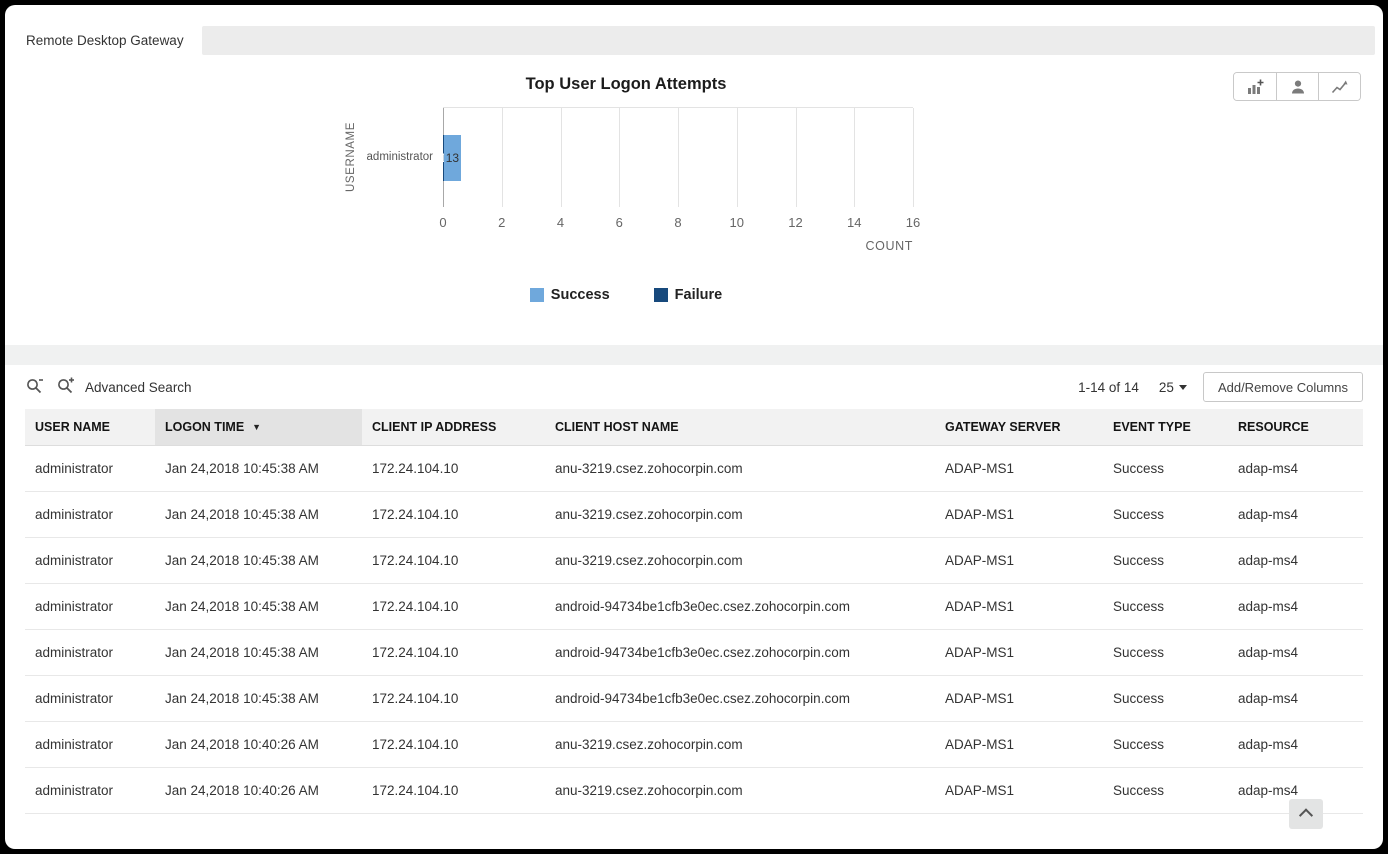  I want to click on column-header-client-host-name: CLIENT HOST NAME, so click(740, 427).